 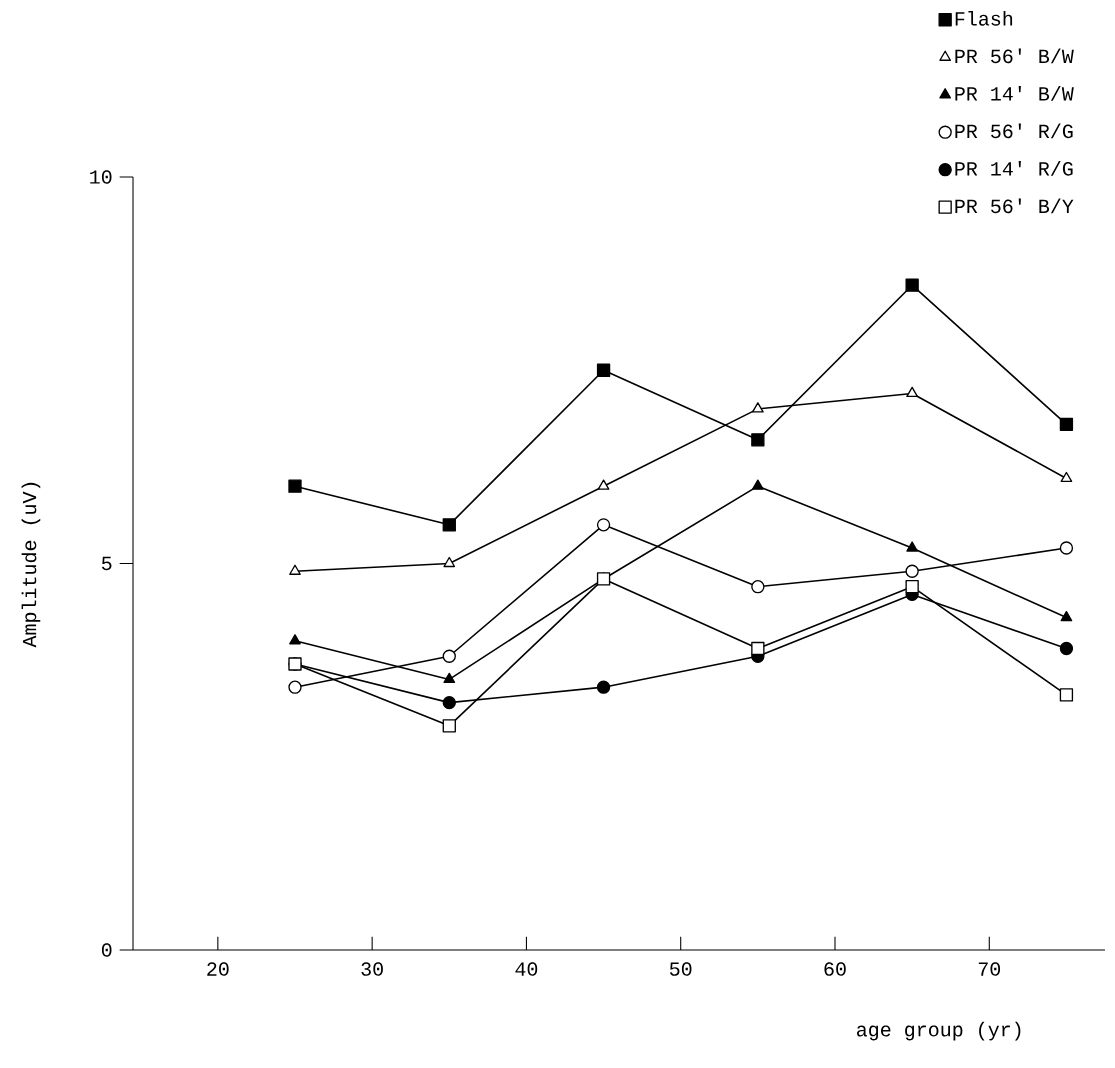 I want to click on y-tick-label: 5, so click(x=106, y=563).